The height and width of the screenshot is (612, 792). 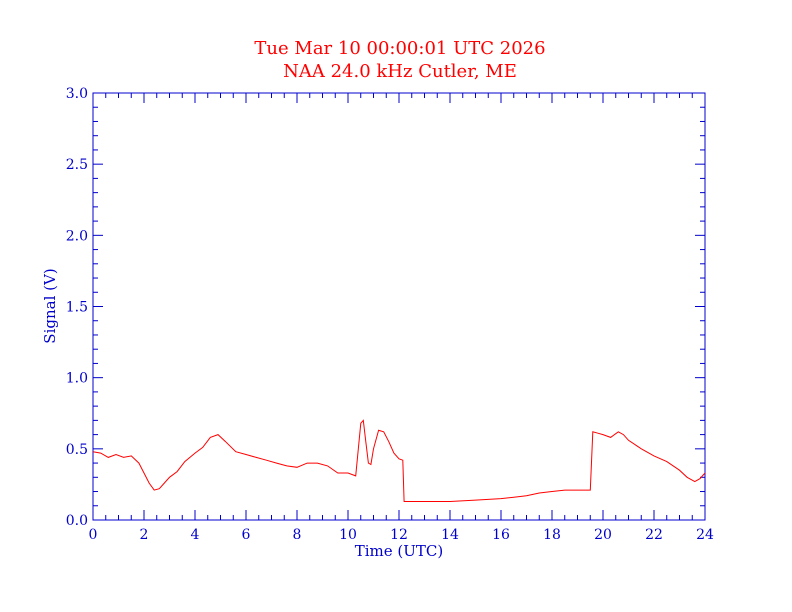 What do you see at coordinates (399, 551) in the screenshot?
I see `x-axis-label: Time (UTC)` at bounding box center [399, 551].